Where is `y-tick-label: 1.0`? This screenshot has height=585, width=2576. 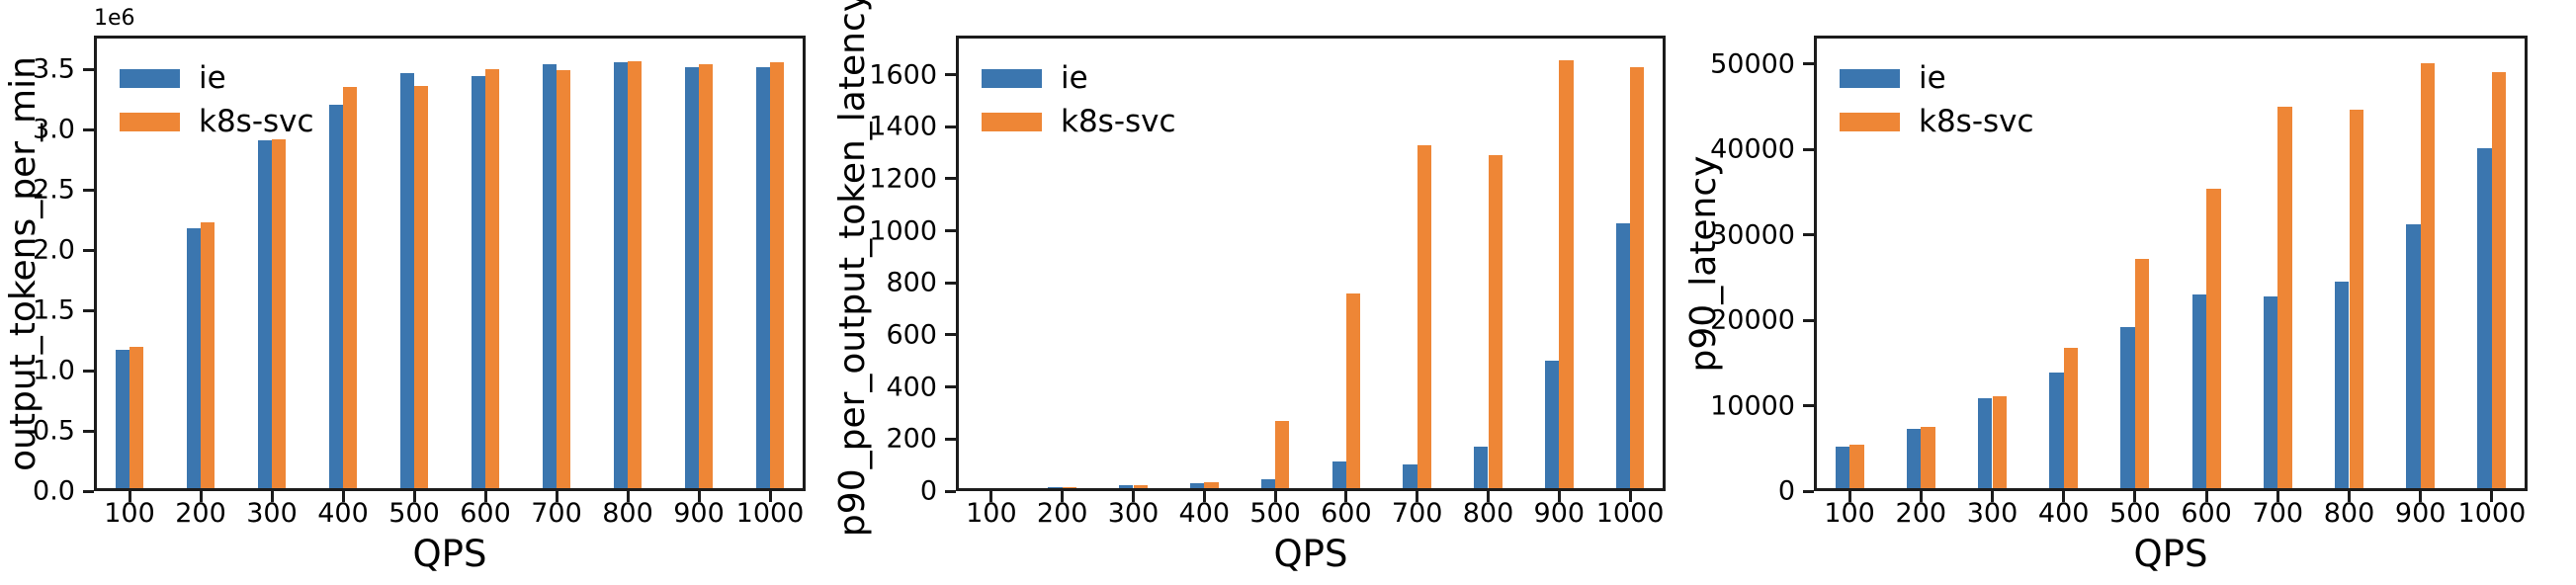
y-tick-label: 1.0 is located at coordinates (54, 370).